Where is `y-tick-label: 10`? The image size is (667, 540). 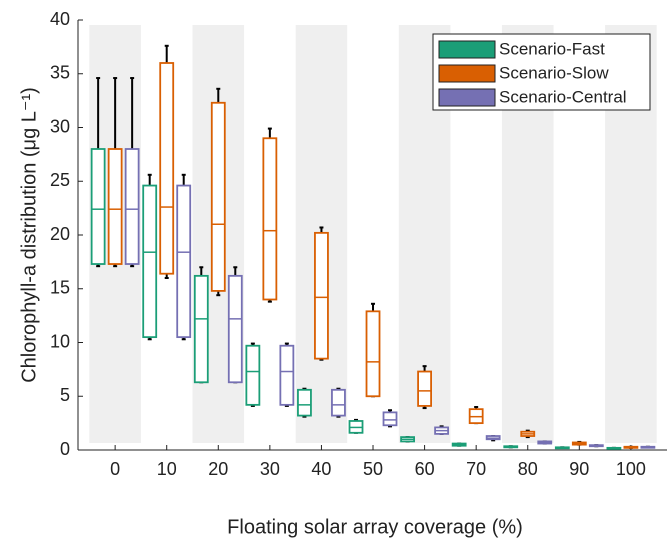
y-tick-label: 10 is located at coordinates (60, 341).